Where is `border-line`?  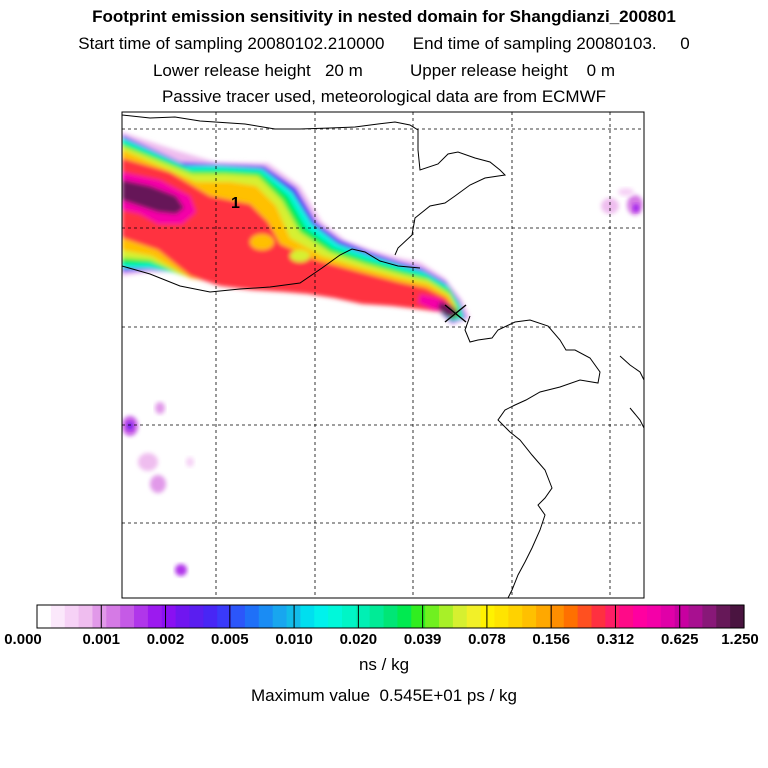 border-line is located at coordinates (271, 270).